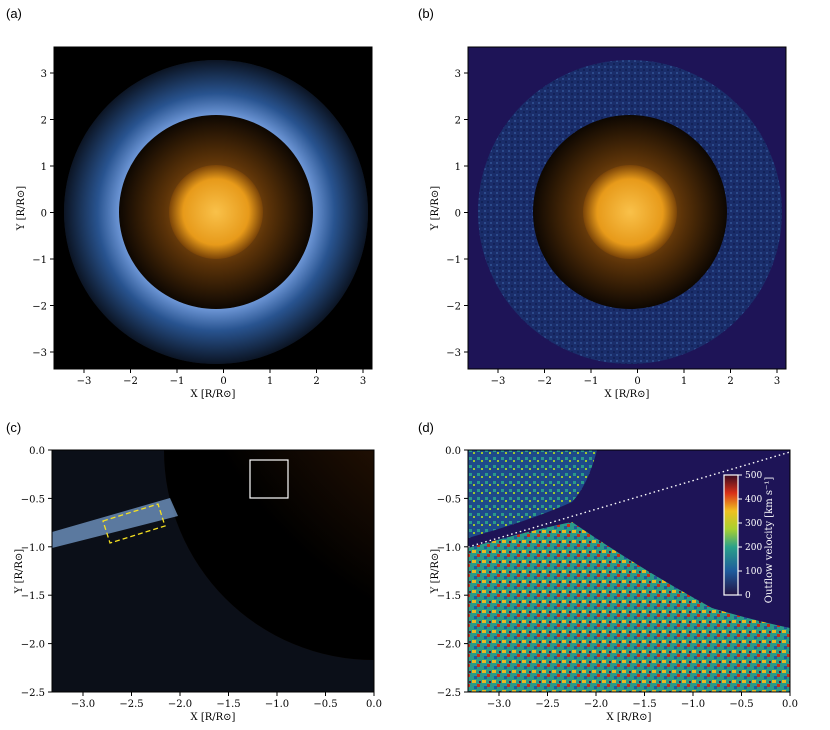 The image size is (830, 730). I want to click on colorbar-tick-label: 400, so click(753, 500).